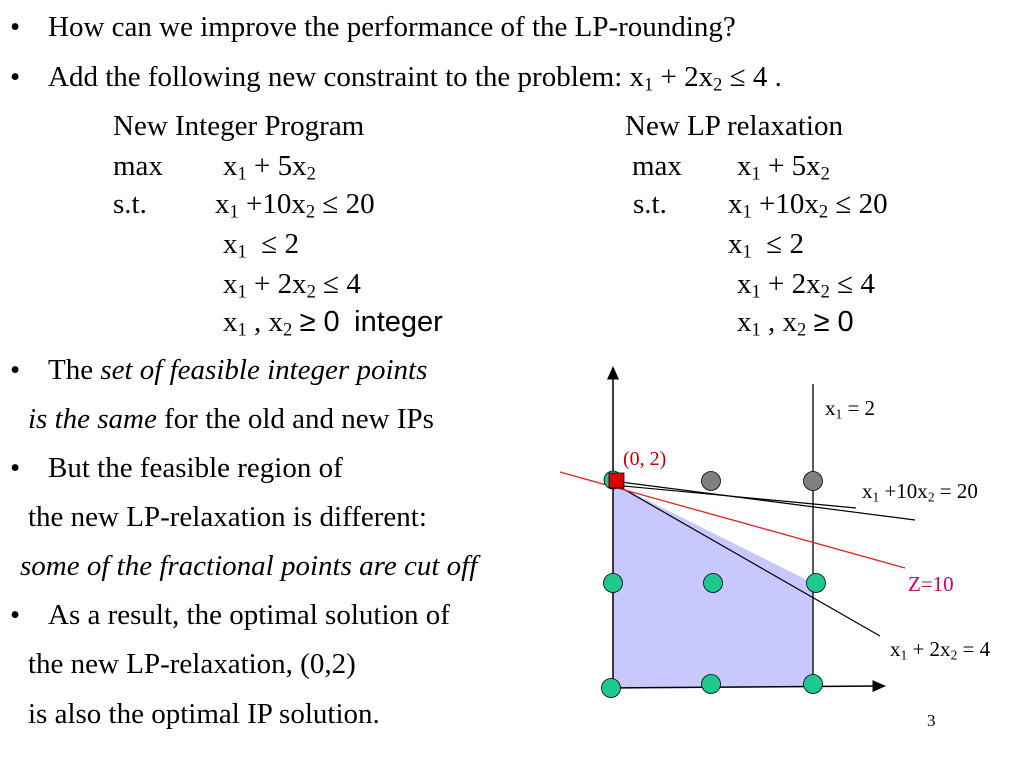 The height and width of the screenshot is (768, 1024). What do you see at coordinates (231, 419) in the screenshot?
I see `bullet-3-line-2: is the same for the old and new IPs` at bounding box center [231, 419].